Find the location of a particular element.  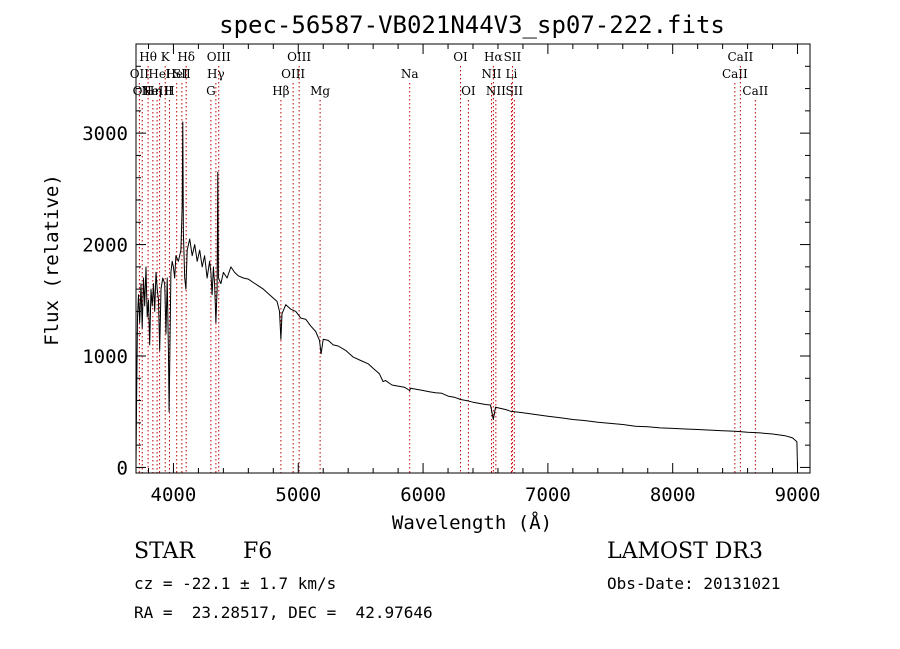

line-marker-label: Mg is located at coordinates (320, 91).